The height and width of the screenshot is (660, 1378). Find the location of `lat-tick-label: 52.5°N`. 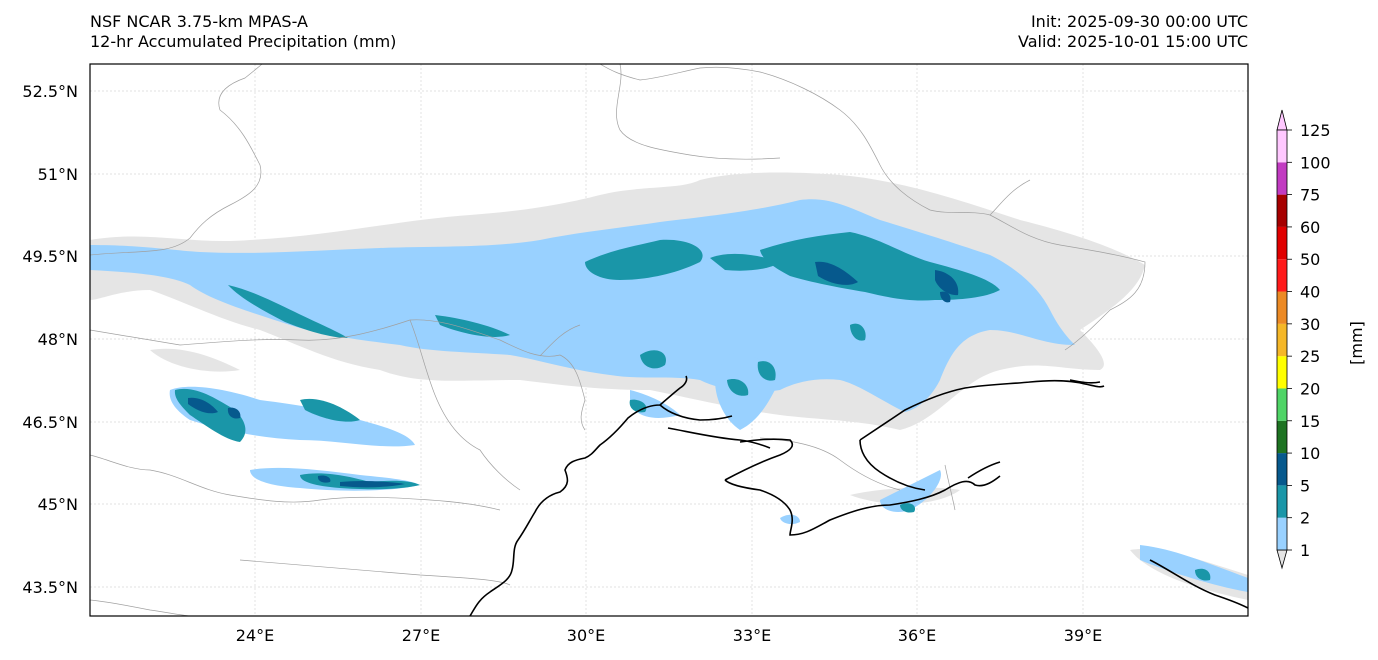

lat-tick-label: 52.5°N is located at coordinates (50, 91).